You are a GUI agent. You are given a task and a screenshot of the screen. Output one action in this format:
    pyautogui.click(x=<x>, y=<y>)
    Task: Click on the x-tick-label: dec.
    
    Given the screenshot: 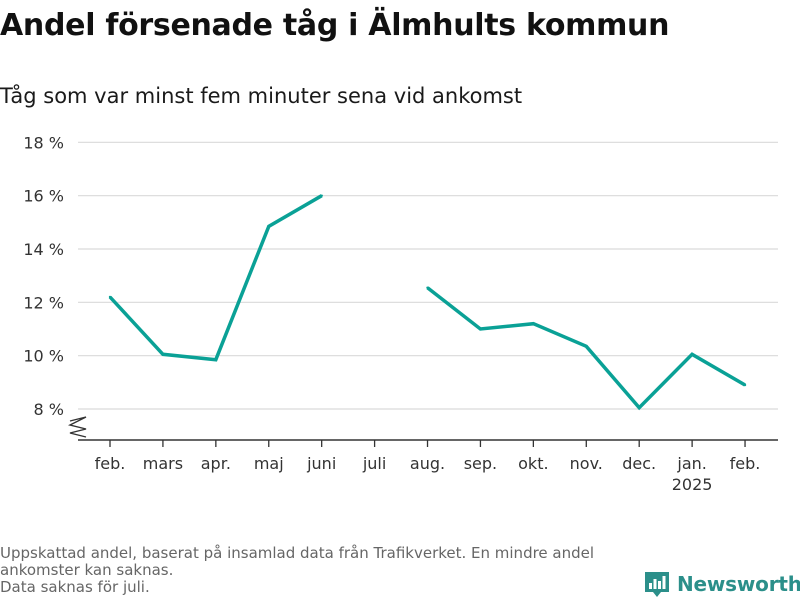 What is the action you would take?
    pyautogui.click(x=639, y=463)
    